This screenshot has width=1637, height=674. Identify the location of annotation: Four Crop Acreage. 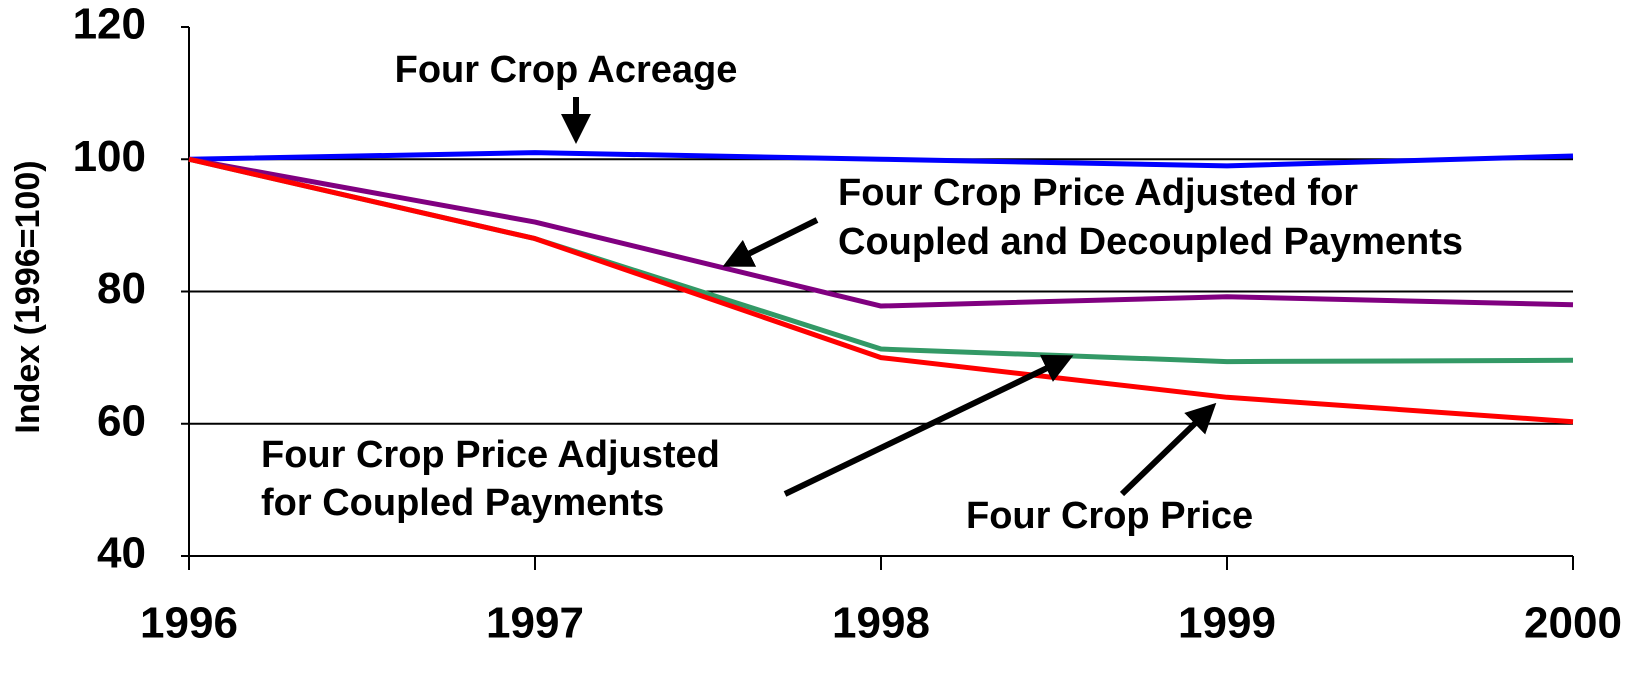
(566, 70).